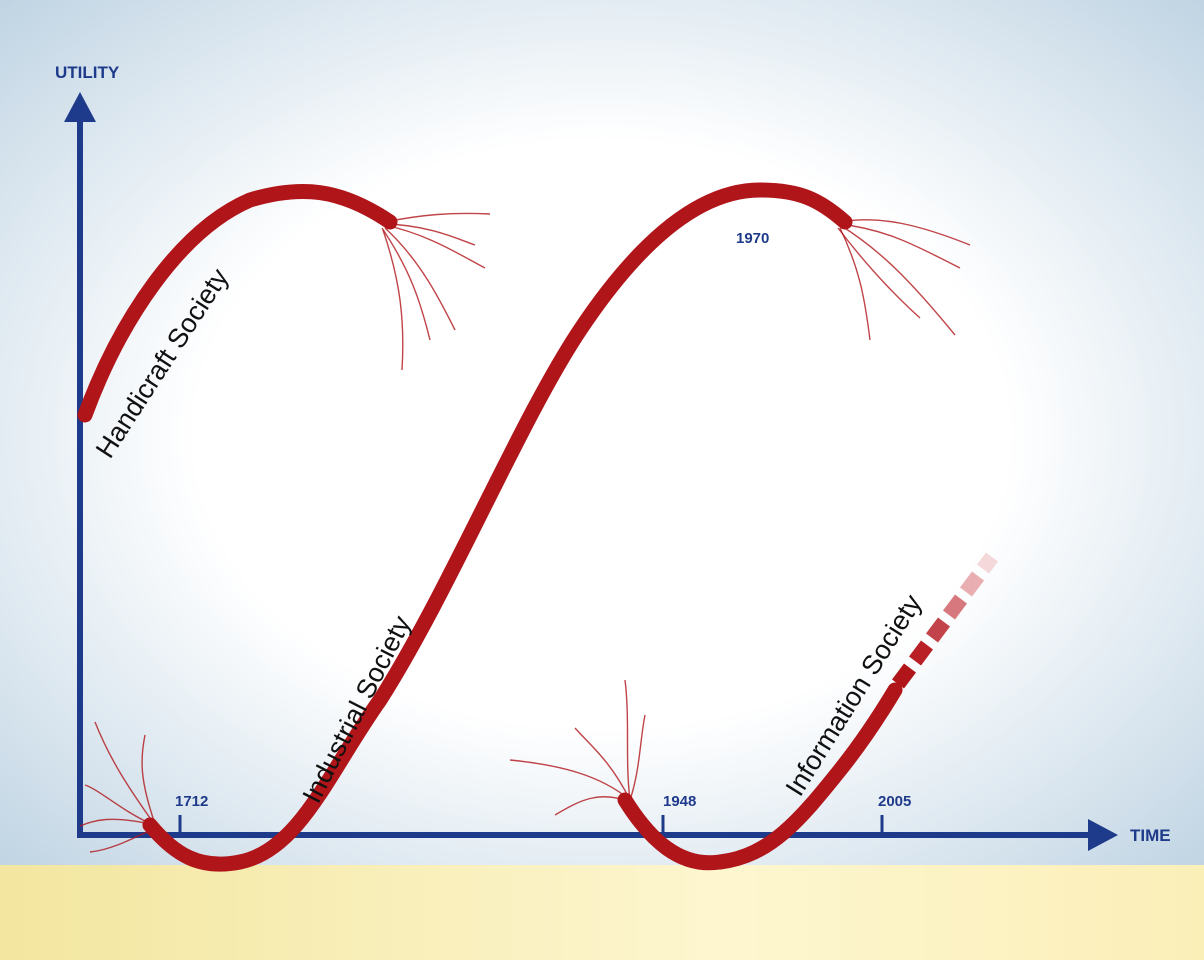 The height and width of the screenshot is (965, 1204). I want to click on annotation: 1970, so click(752, 238).